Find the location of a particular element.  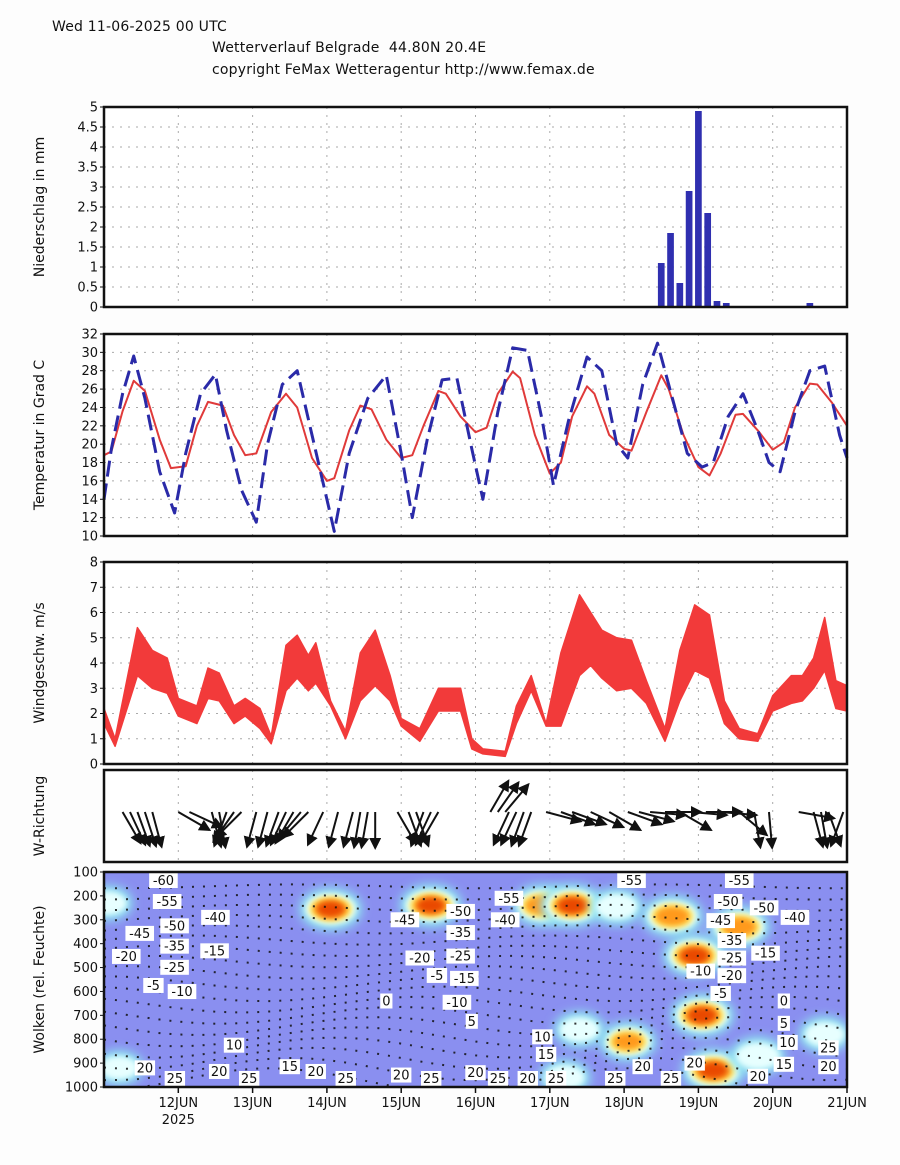

y-tick-label: 100 is located at coordinates (85, 873).